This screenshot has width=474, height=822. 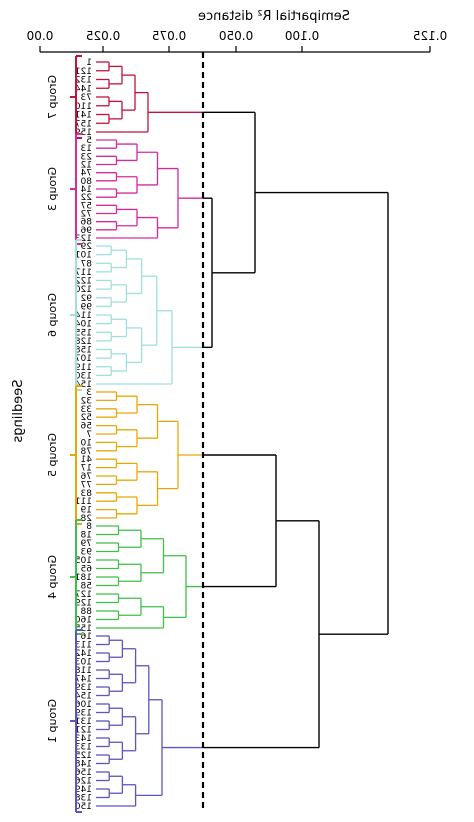 I want to click on leaf-label: 76, so click(x=86, y=477).